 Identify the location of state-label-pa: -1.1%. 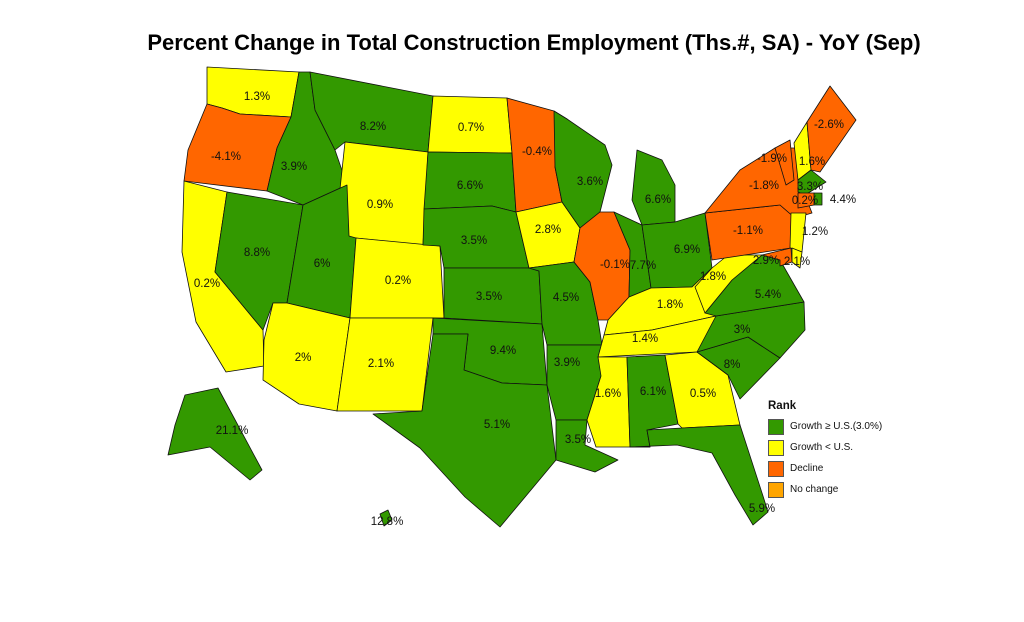
(748, 231).